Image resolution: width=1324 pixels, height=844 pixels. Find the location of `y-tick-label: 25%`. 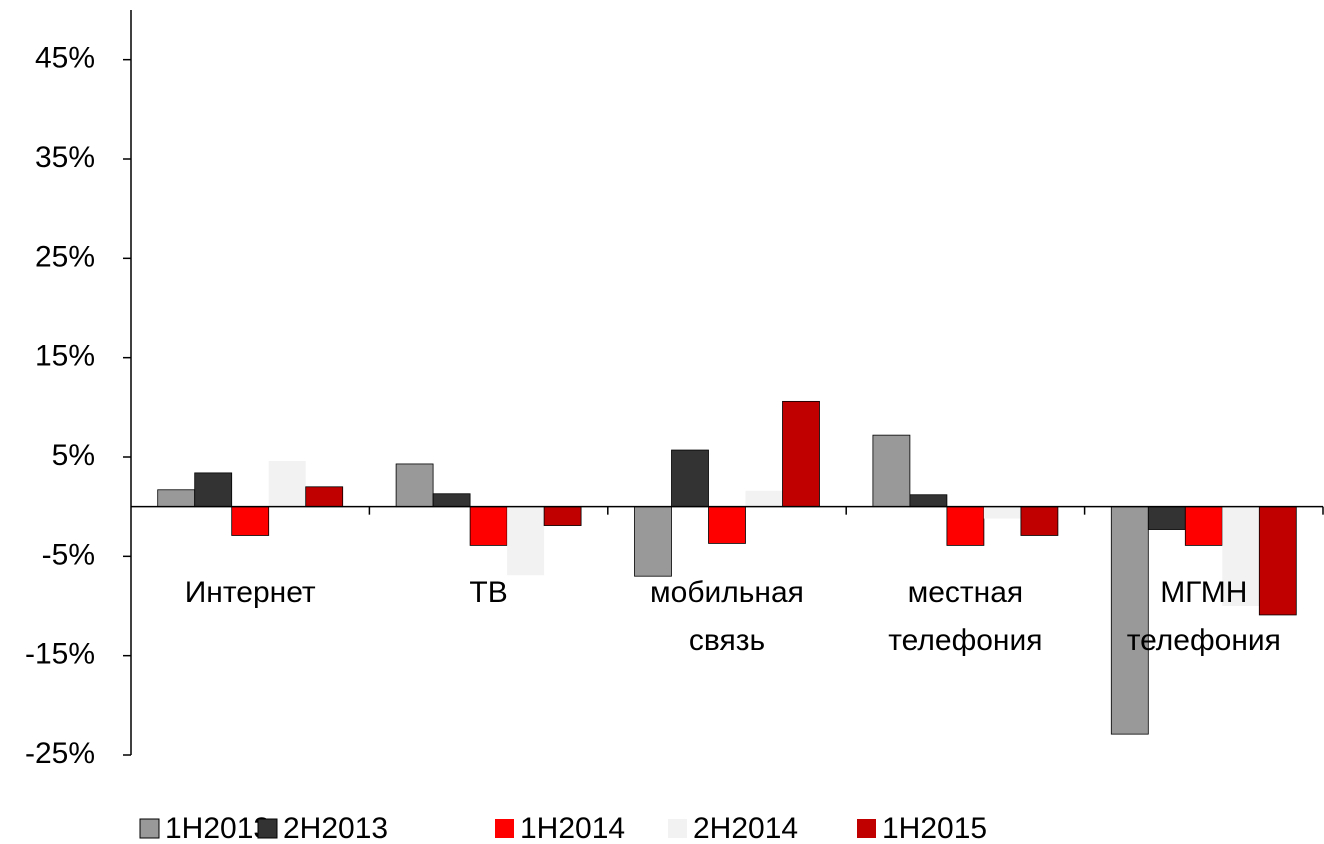

y-tick-label: 25% is located at coordinates (65, 256).